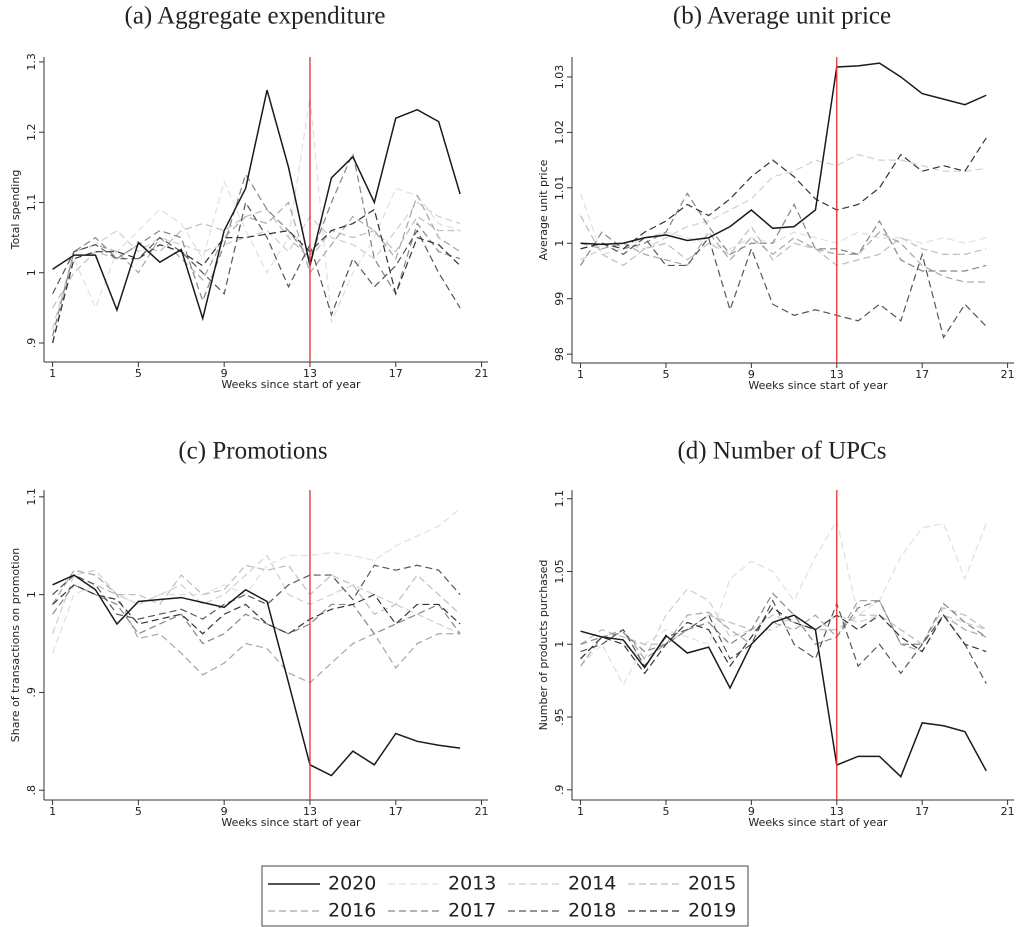 This screenshot has width=1016, height=927. What do you see at coordinates (782, 16) in the screenshot?
I see `chart-title: (b) Average unit price` at bounding box center [782, 16].